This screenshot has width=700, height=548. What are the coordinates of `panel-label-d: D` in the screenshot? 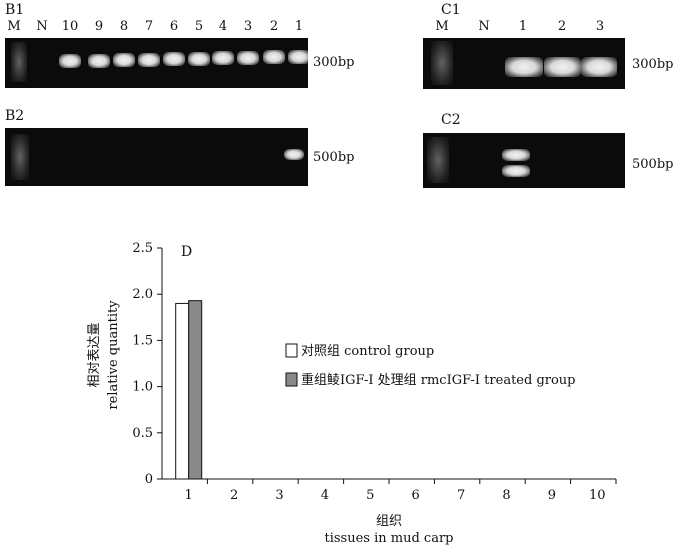 It's located at (186, 252).